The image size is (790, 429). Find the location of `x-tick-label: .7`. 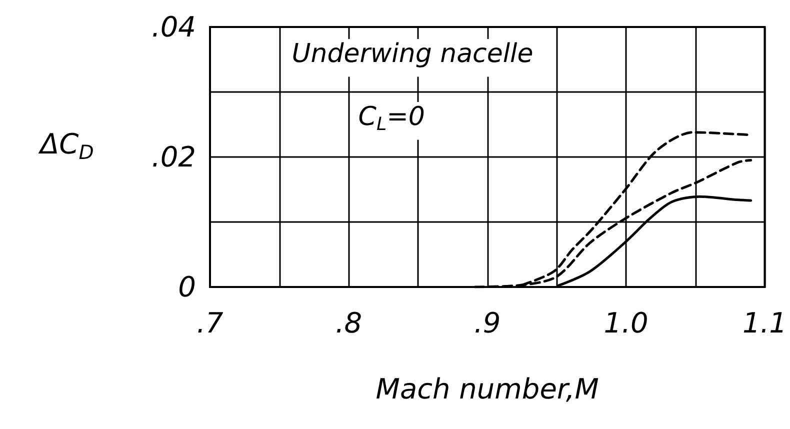

x-tick-label: .7 is located at coordinates (210, 323).